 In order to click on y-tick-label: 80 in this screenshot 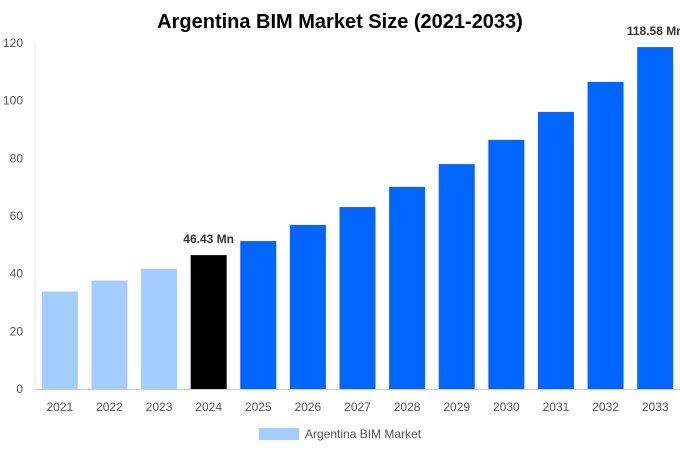, I will do `click(17, 158)`.